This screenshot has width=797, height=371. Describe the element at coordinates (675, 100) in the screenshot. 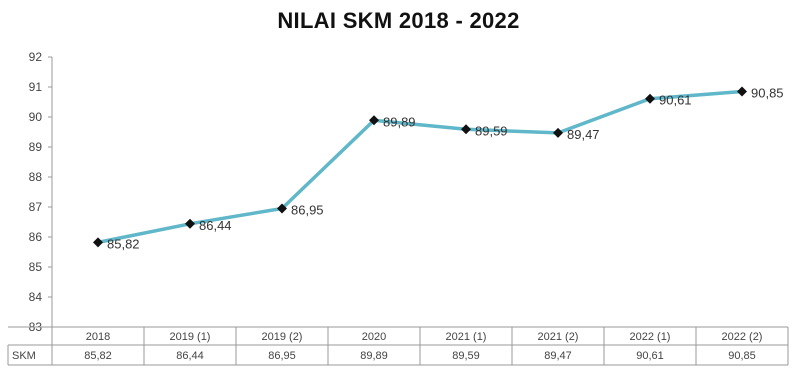

I see `data-label: 90,61` at that location.